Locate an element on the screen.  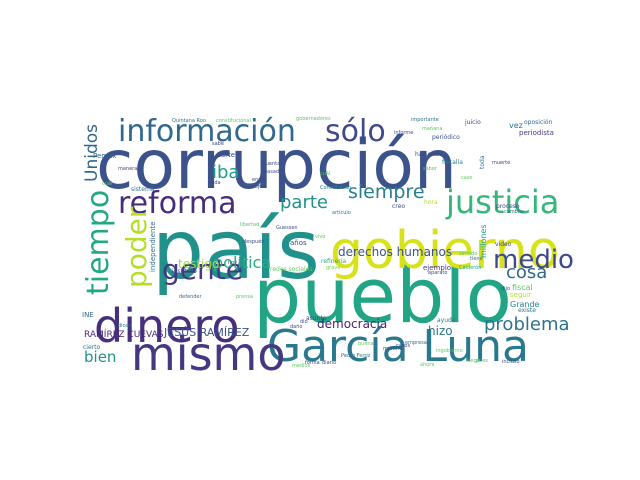
cloud-word: oposición is located at coordinates (538, 122).